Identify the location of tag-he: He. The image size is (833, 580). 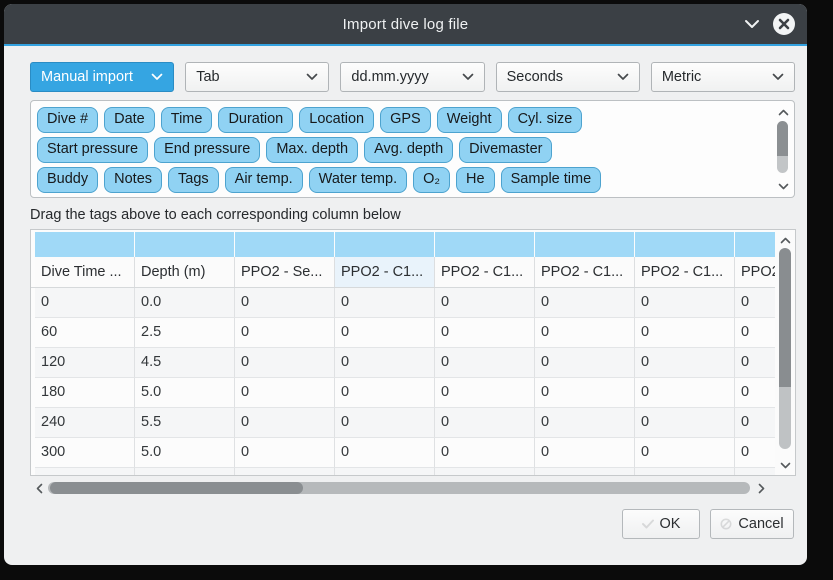
(475, 180).